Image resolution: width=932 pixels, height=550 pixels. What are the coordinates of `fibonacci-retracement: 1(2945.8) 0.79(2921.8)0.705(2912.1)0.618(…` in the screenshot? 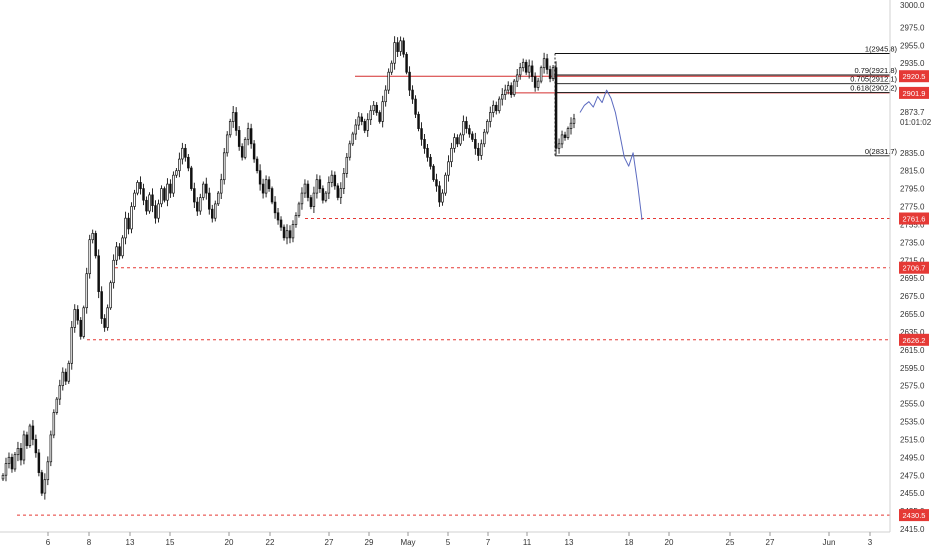 It's located at (726, 101).